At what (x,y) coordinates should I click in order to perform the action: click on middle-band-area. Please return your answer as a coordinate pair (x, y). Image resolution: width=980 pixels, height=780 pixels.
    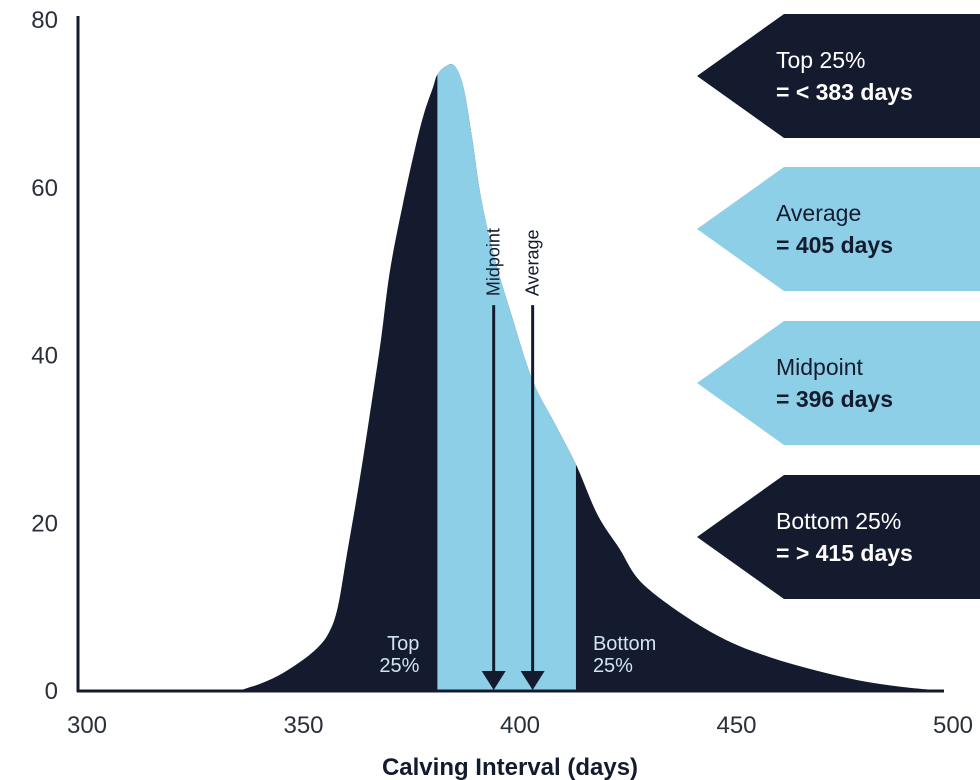
    Looking at the image, I should click on (506, 377).